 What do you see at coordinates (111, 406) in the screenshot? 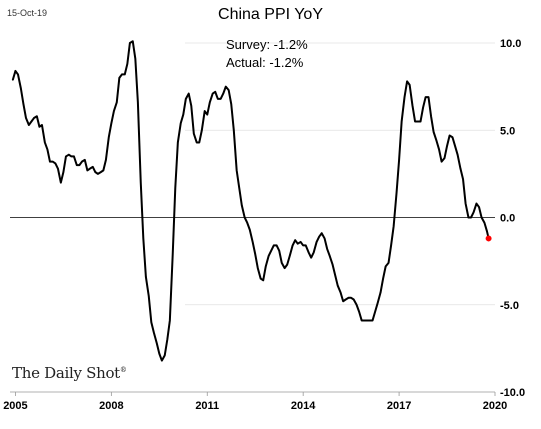
I see `x-tick-label: 2008` at bounding box center [111, 406].